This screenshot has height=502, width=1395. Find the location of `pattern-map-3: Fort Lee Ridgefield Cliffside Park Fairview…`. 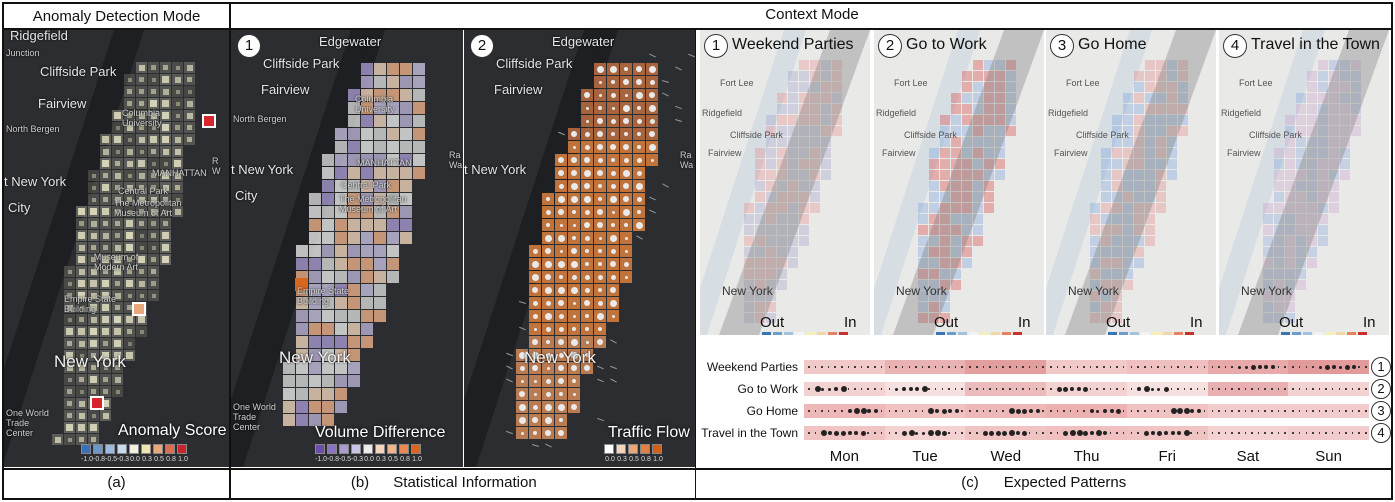

pattern-map-3: Fort Lee Ridgefield Cliffside Park Fairview… is located at coordinates (1131, 182).